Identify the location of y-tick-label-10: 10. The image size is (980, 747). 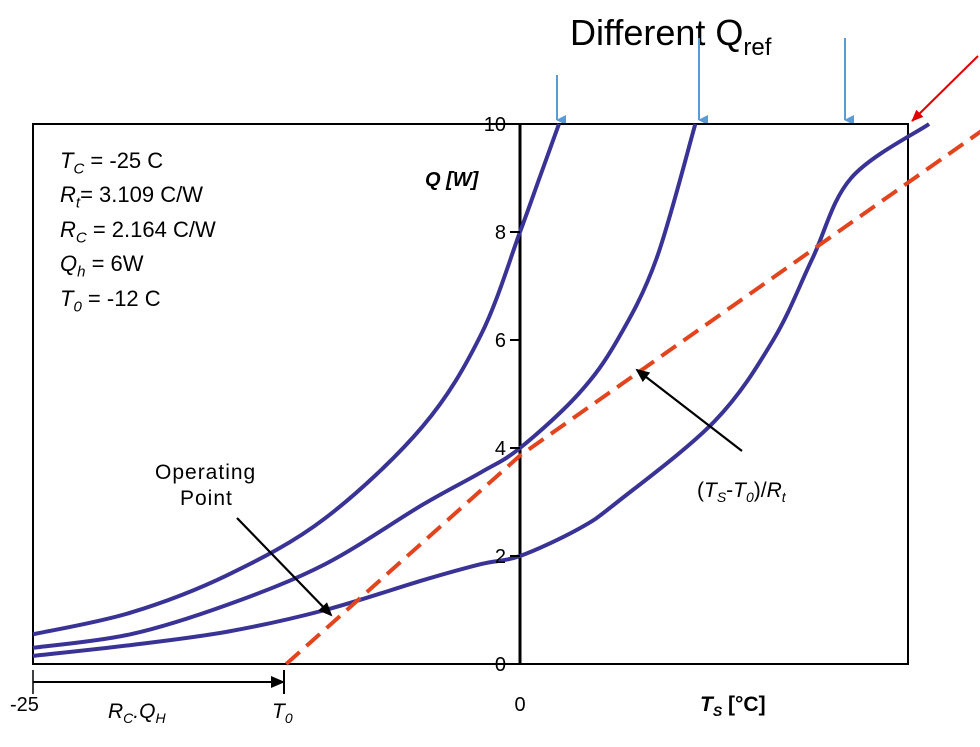
(495, 125).